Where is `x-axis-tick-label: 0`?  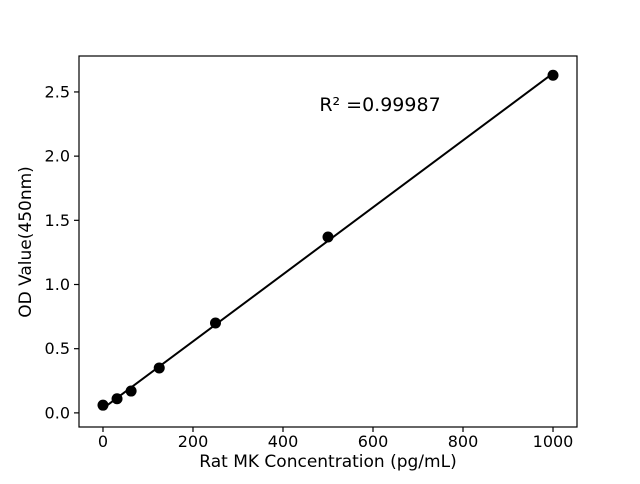 x-axis-tick-label: 0 is located at coordinates (103, 441).